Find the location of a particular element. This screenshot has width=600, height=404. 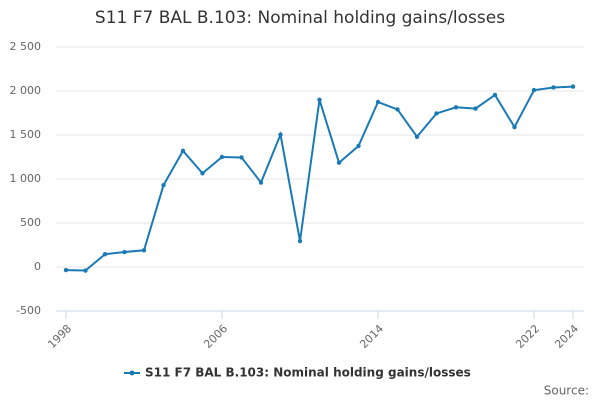

x-tick-label: 2022 is located at coordinates (527, 336).